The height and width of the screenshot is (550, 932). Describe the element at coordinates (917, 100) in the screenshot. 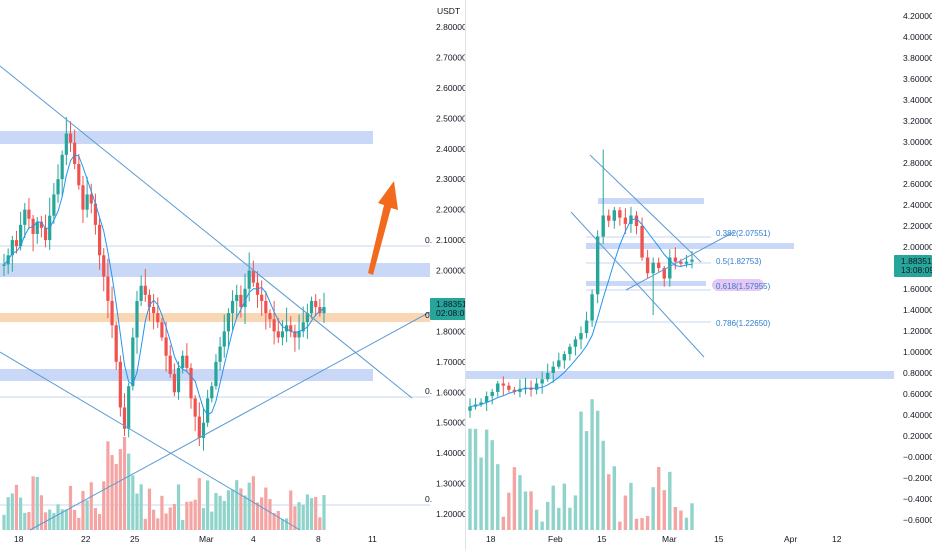

I see `price-tick-label: 3.40000` at that location.